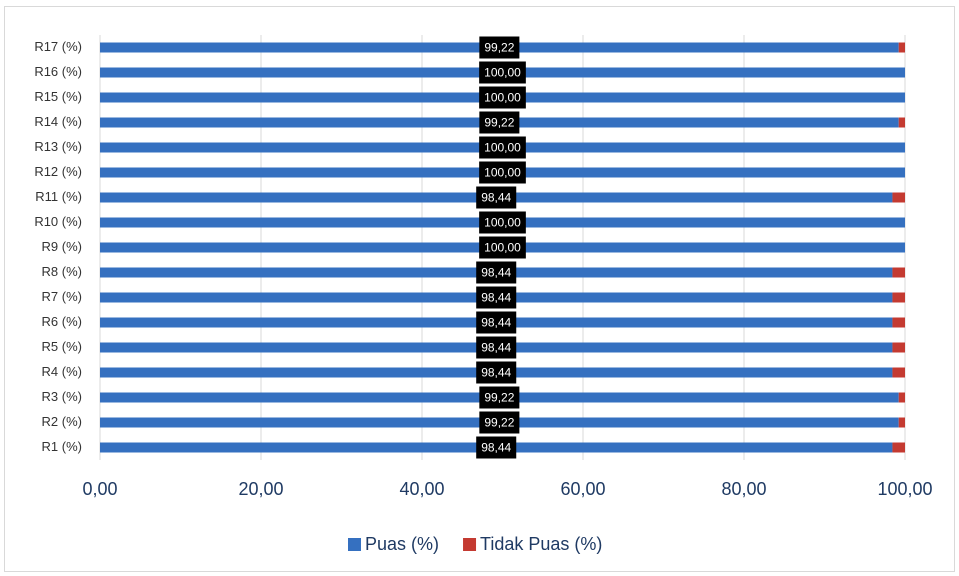 This screenshot has width=959, height=576. I want to click on y-tick-label: R6 (%), so click(62, 321).